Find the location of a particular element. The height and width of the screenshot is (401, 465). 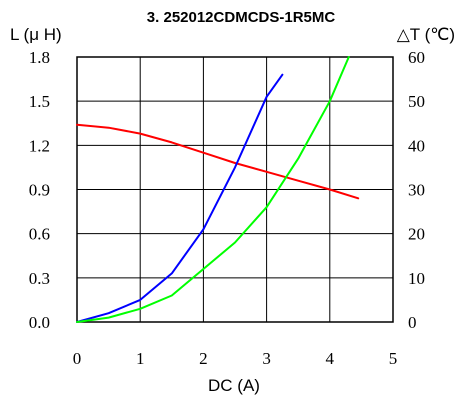

y-right-tick-label: 60 is located at coordinates (416, 57).